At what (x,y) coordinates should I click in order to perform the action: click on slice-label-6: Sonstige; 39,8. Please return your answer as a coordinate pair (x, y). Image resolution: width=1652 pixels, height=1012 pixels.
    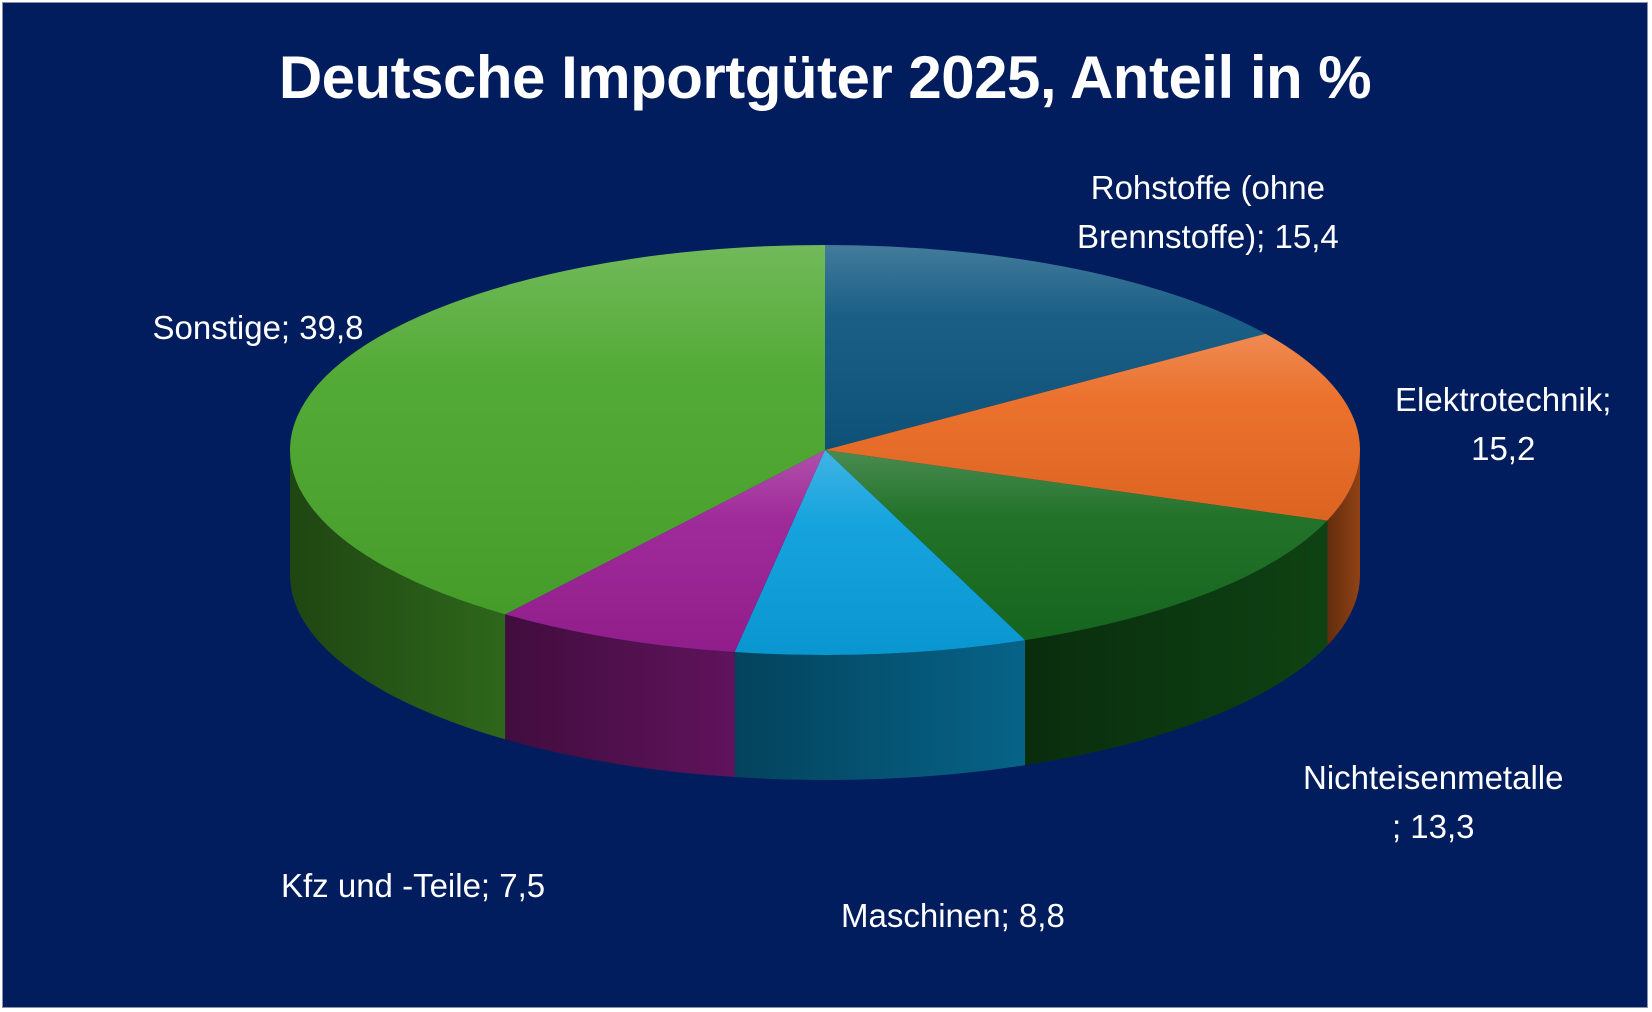
    Looking at the image, I should click on (258, 327).